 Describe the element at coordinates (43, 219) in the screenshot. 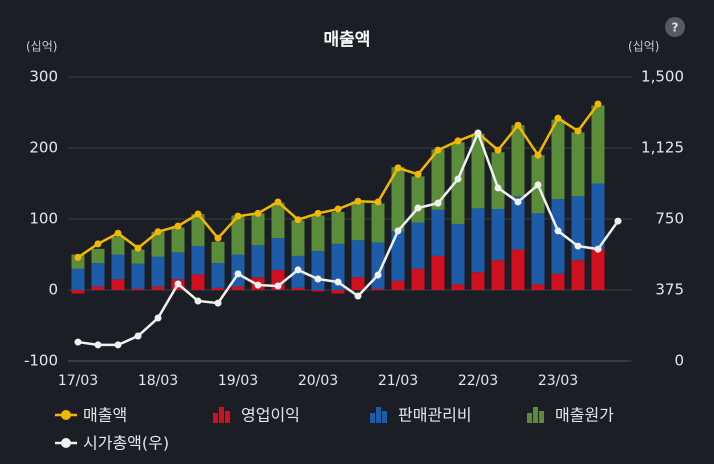

I see `y-tick-label: 100` at that location.